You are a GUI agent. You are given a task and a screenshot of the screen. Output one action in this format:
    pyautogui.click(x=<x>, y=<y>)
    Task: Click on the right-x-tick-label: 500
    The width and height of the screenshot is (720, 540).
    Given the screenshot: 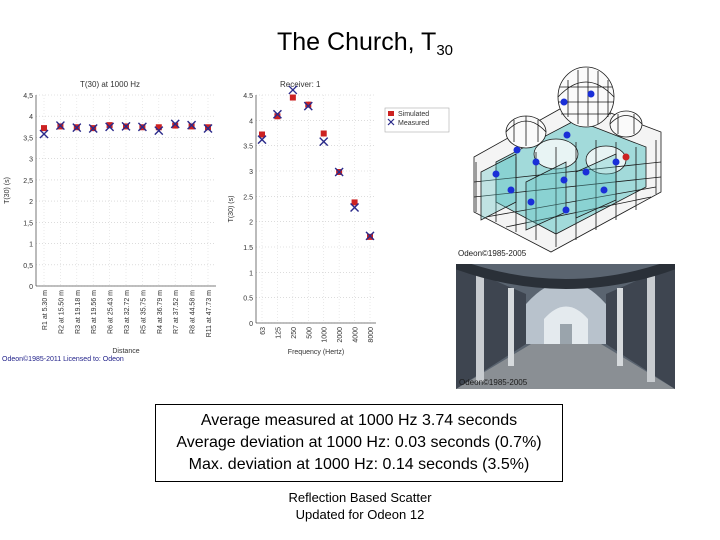 What is the action you would take?
    pyautogui.click(x=309, y=333)
    